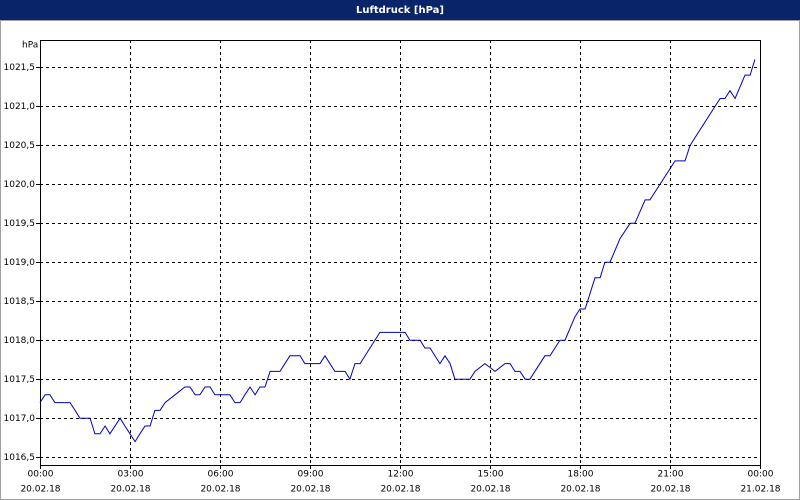 This screenshot has height=500, width=800. What do you see at coordinates (20, 263) in the screenshot?
I see `y-tick-label: 1019,0` at bounding box center [20, 263].